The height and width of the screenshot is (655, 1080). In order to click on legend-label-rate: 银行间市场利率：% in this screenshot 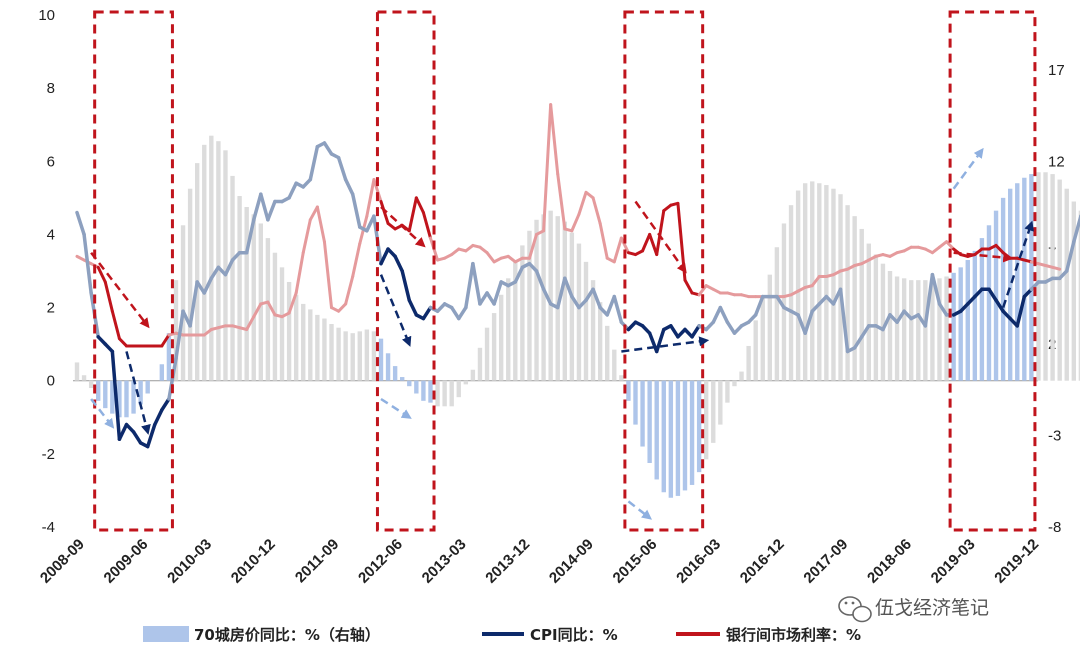, I will do `click(793, 635)`.